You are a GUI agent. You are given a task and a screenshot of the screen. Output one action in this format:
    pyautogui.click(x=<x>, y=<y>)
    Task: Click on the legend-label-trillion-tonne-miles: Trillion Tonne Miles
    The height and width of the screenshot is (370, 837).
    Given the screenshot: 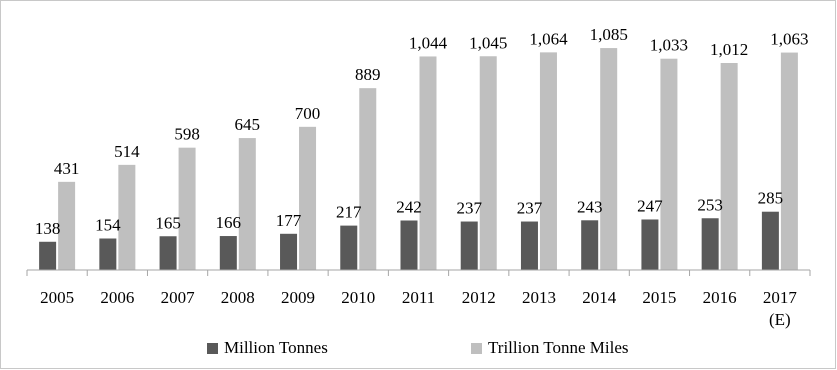 What is the action you would take?
    pyautogui.click(x=558, y=347)
    